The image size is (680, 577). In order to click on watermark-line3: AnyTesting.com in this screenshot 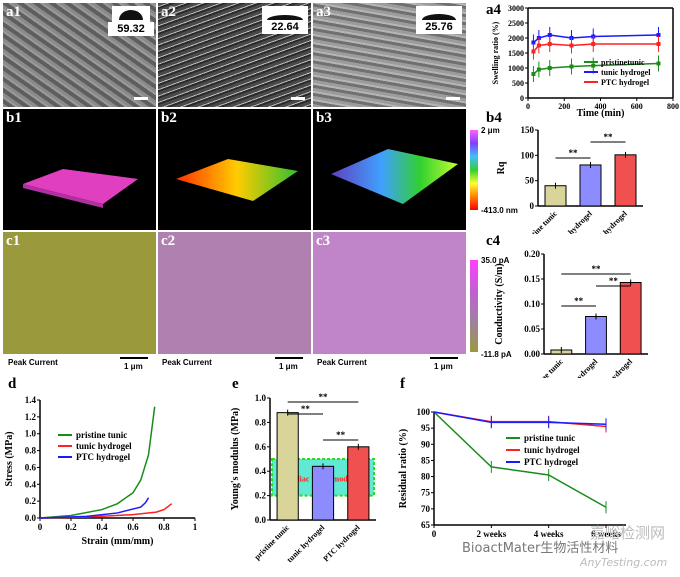, I will do `click(624, 562)`.